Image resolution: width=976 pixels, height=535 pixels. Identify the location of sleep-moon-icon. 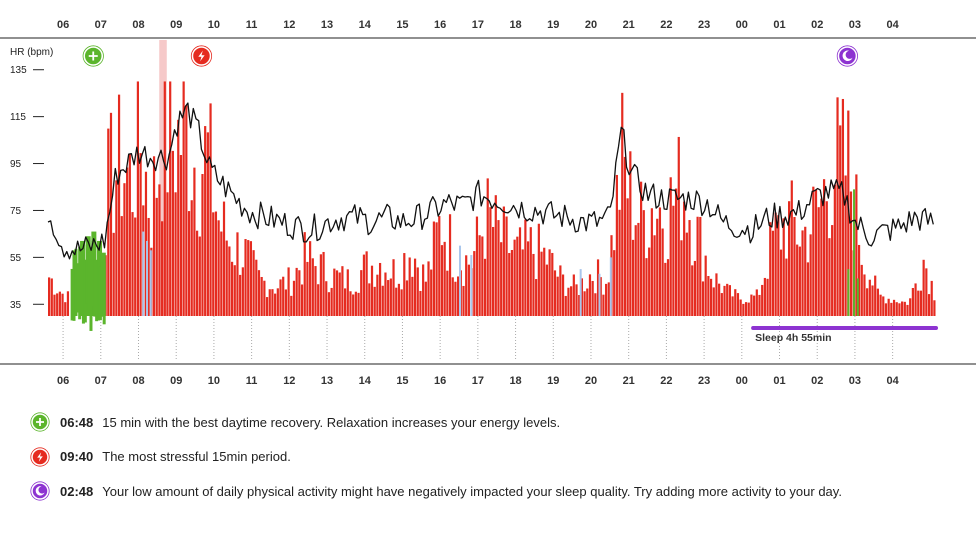
(40, 491).